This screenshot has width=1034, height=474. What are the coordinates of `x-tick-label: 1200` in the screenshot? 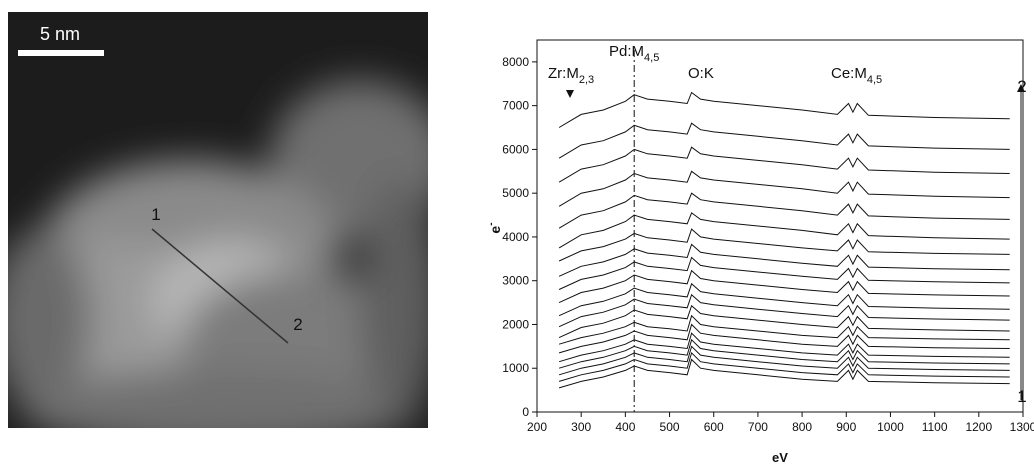 It's located at (978, 427).